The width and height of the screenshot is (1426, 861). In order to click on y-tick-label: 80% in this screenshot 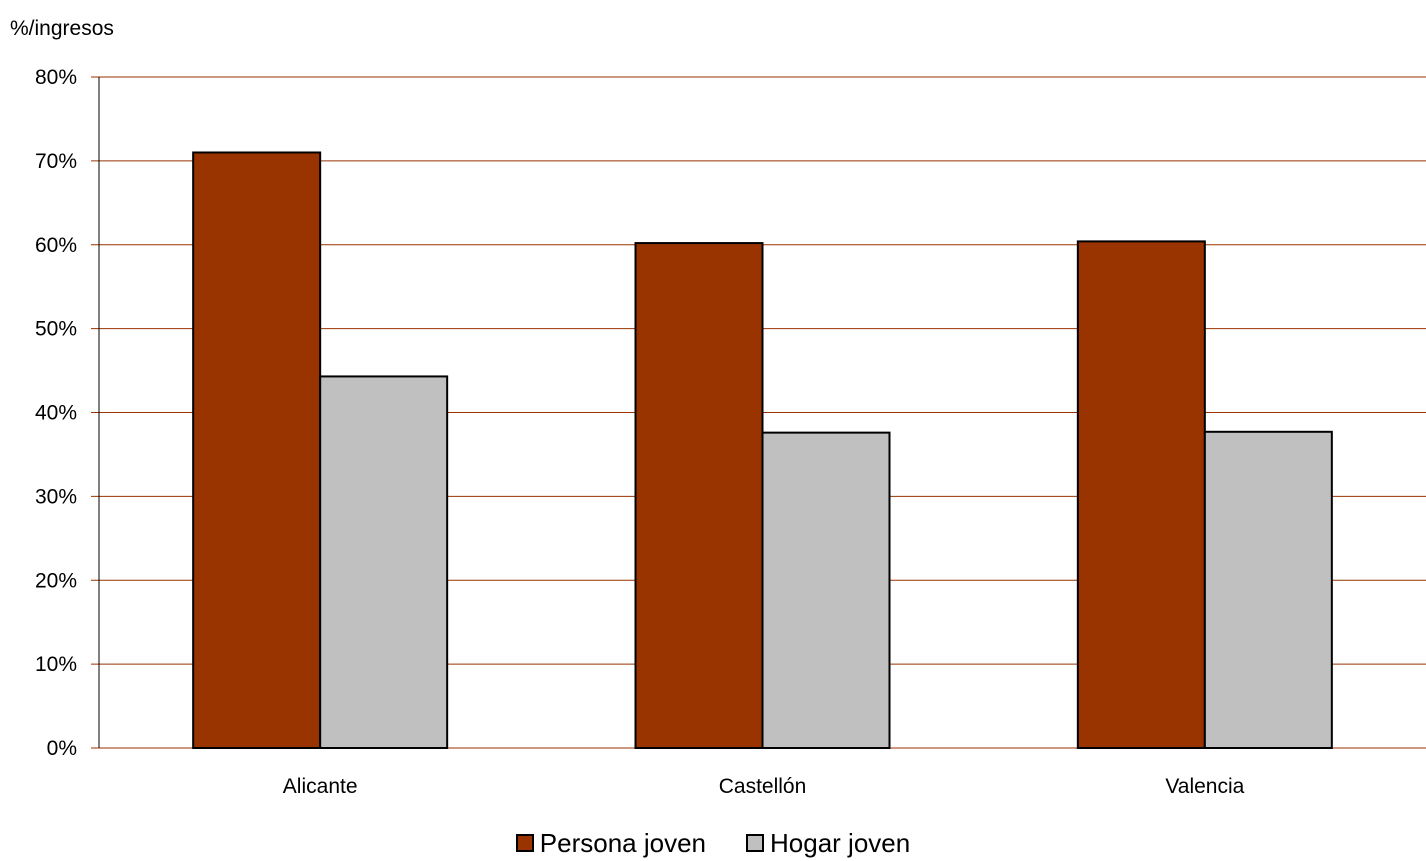, I will do `click(56, 77)`.